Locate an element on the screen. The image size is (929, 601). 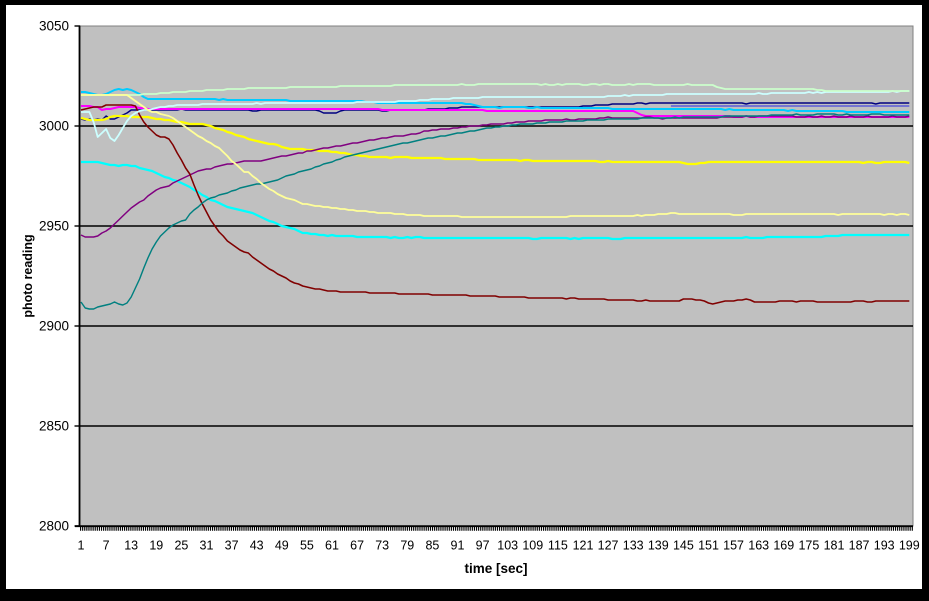
svg-text: 1 is located at coordinates (81, 546).